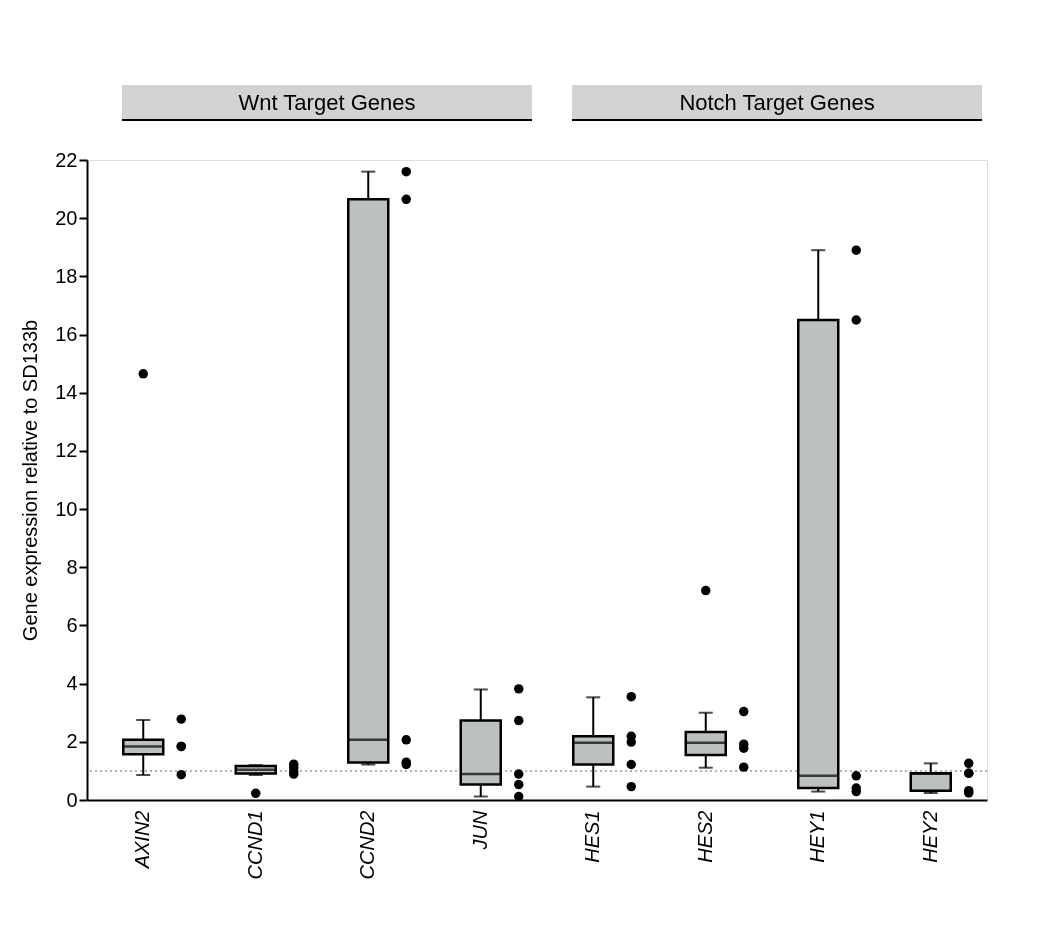 This screenshot has width=1062, height=930. I want to click on y-tick-label: 6, so click(72, 624).